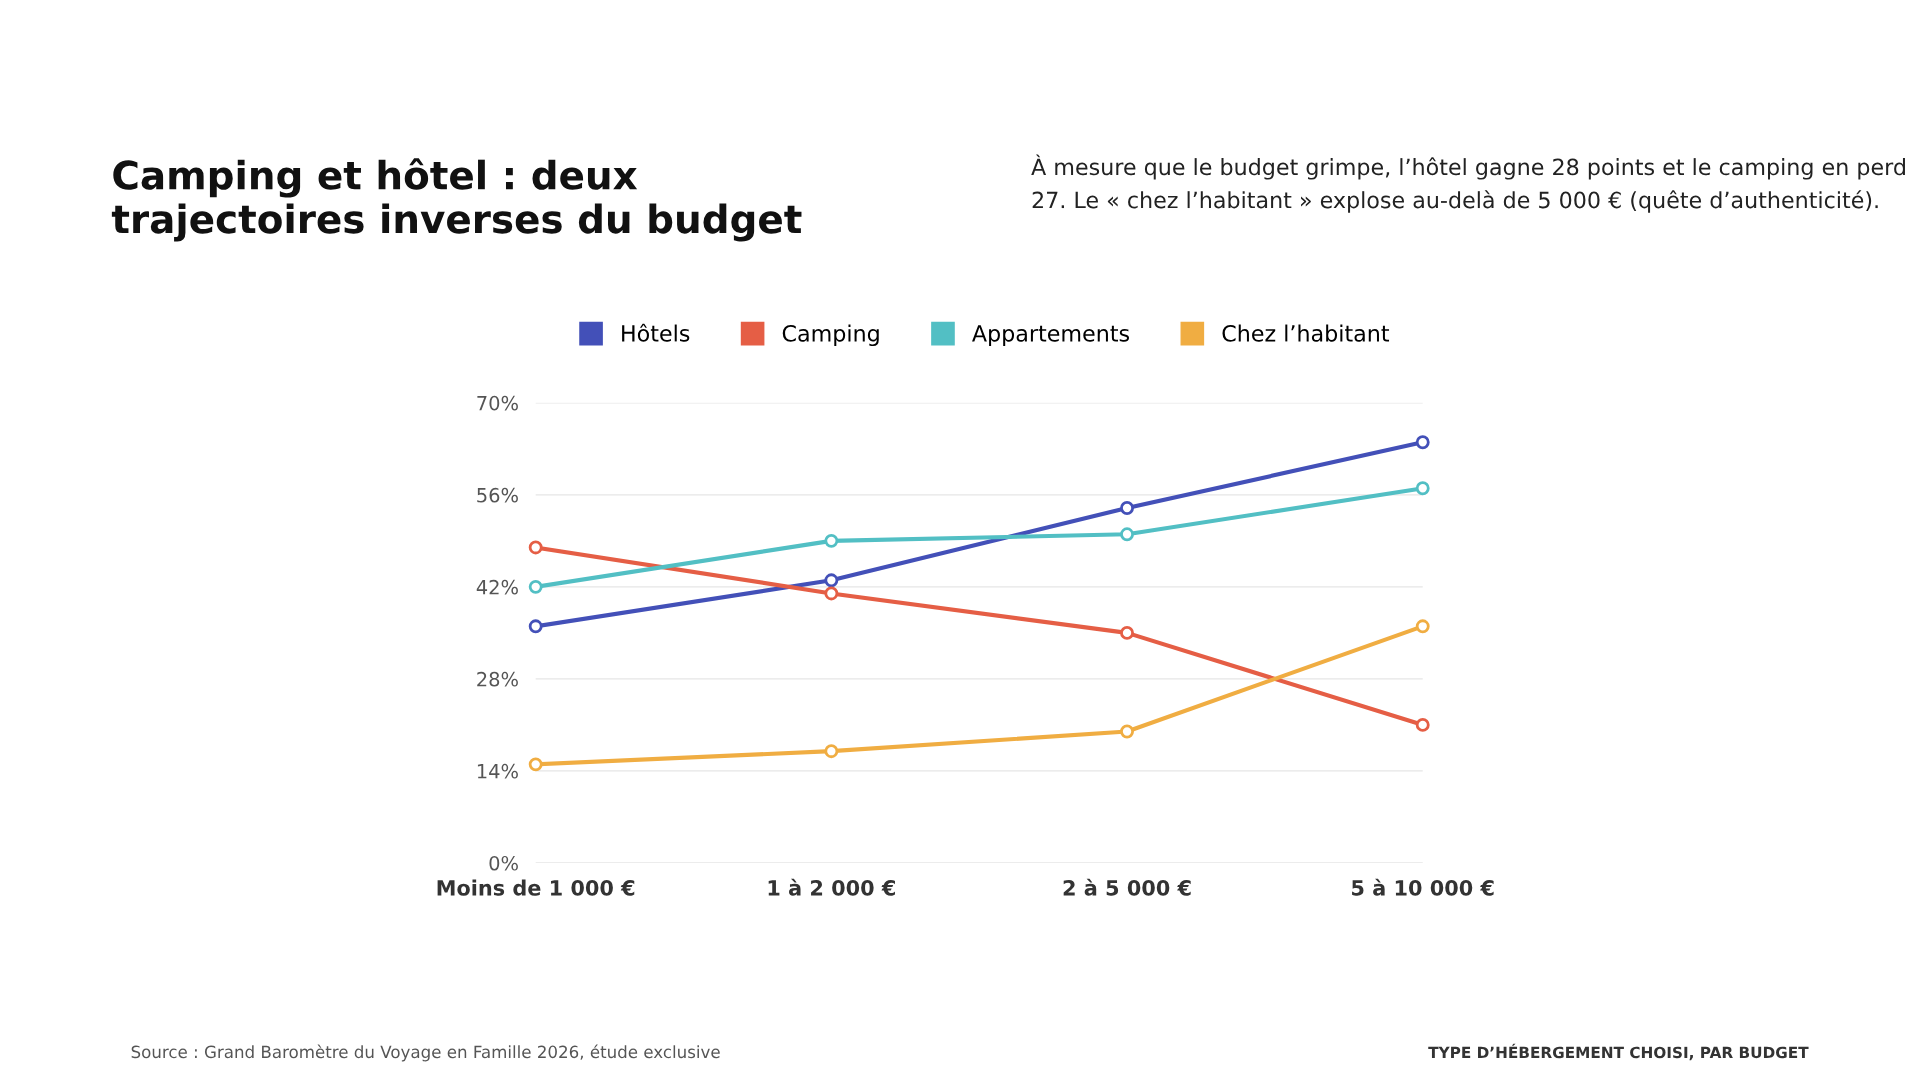 The image size is (1920, 1080). Describe the element at coordinates (497, 587) in the screenshot. I see `y-tick-label: 42%` at that location.